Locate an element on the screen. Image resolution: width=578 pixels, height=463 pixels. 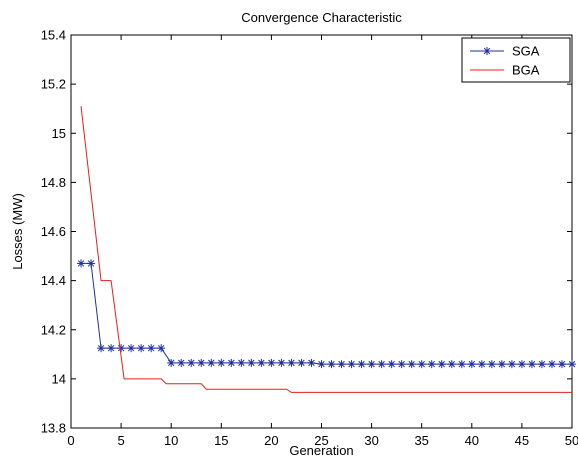
x-axis-label: Generation is located at coordinates (321, 450).